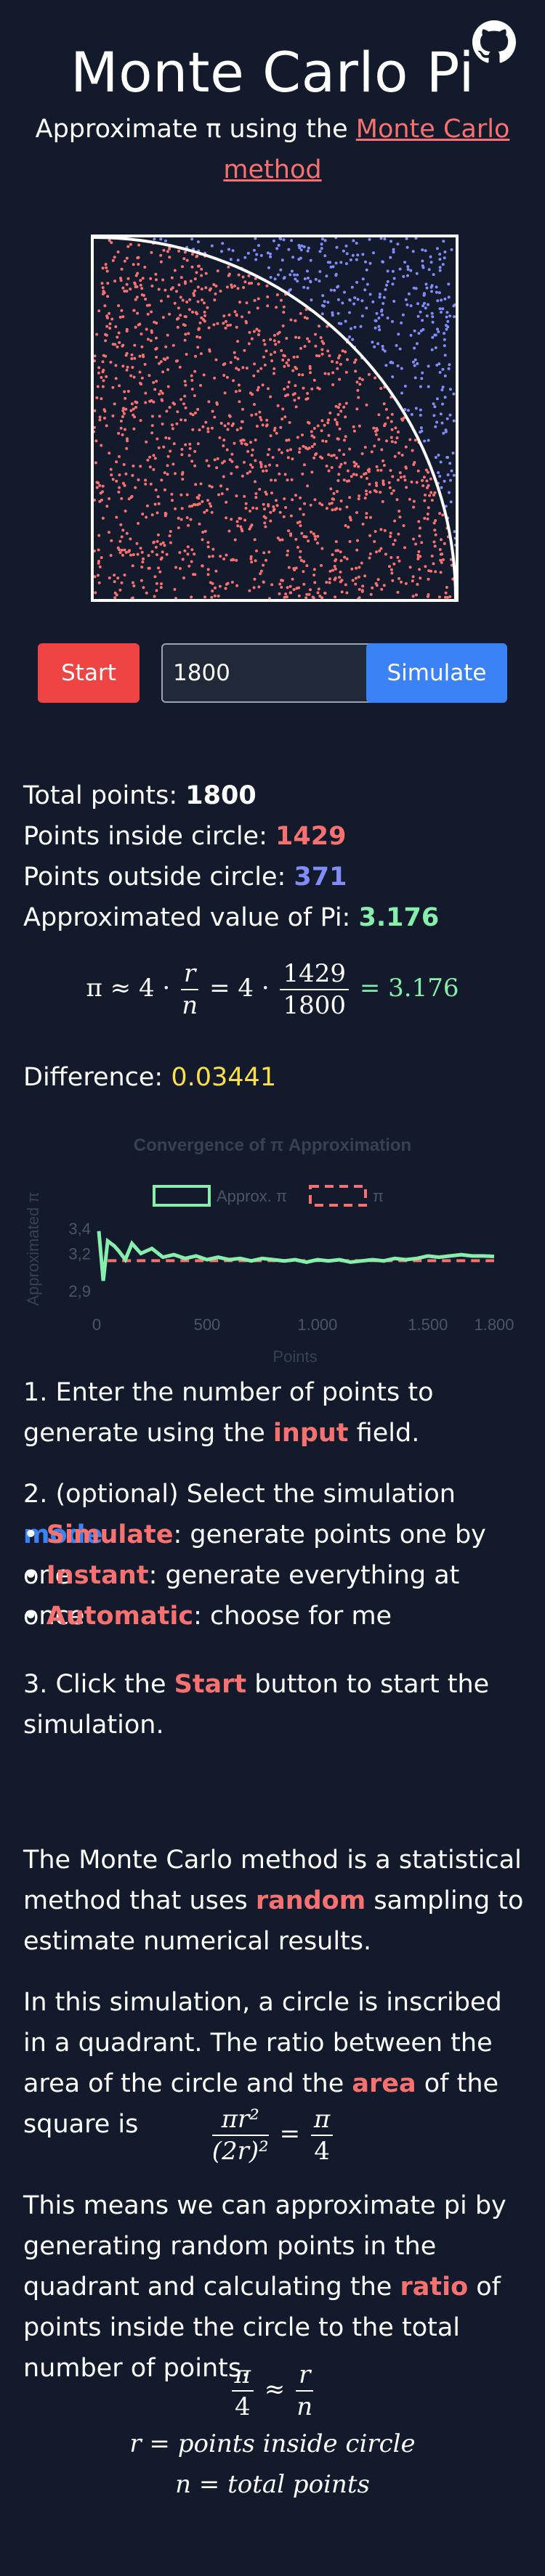 The height and width of the screenshot is (2576, 545). I want to click on mode-select-button: Simulate, so click(436, 673).